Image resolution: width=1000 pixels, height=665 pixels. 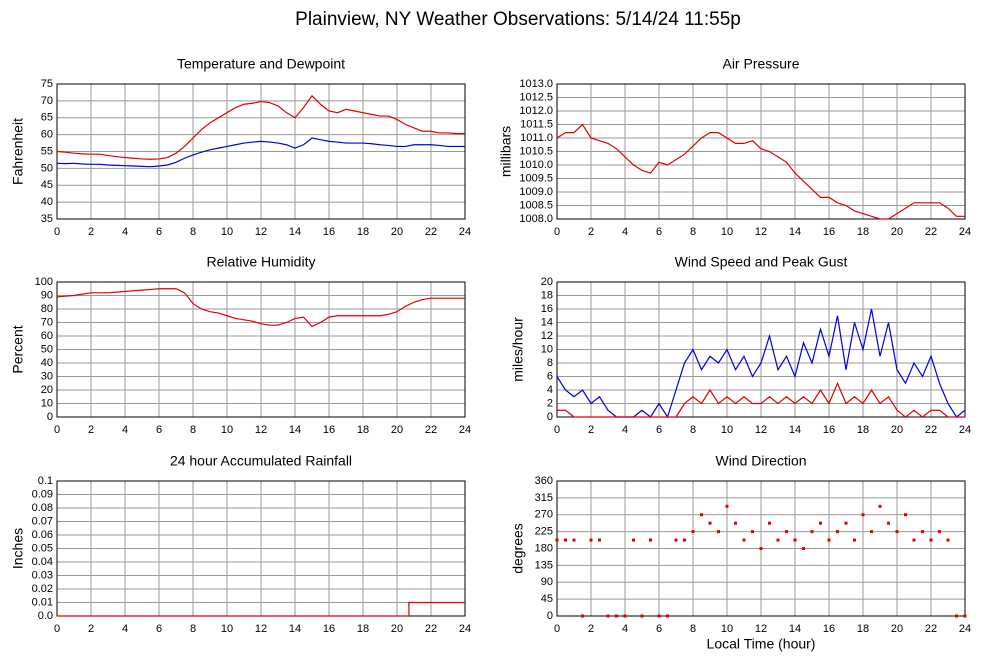 I want to click on x-axis-label: Local Time (hour), so click(x=761, y=644).